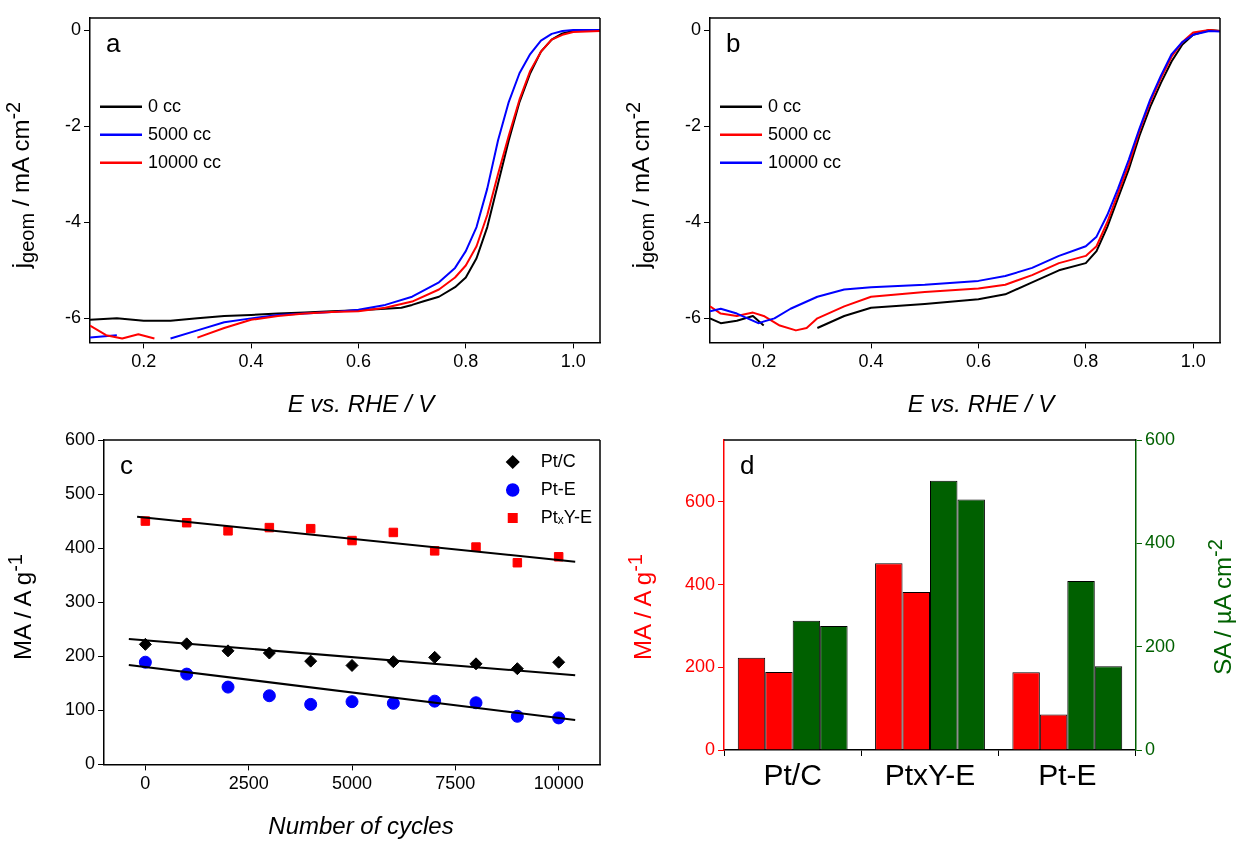 The width and height of the screenshot is (1240, 845). I want to click on y2-tick-label: 200, so click(1160, 645).